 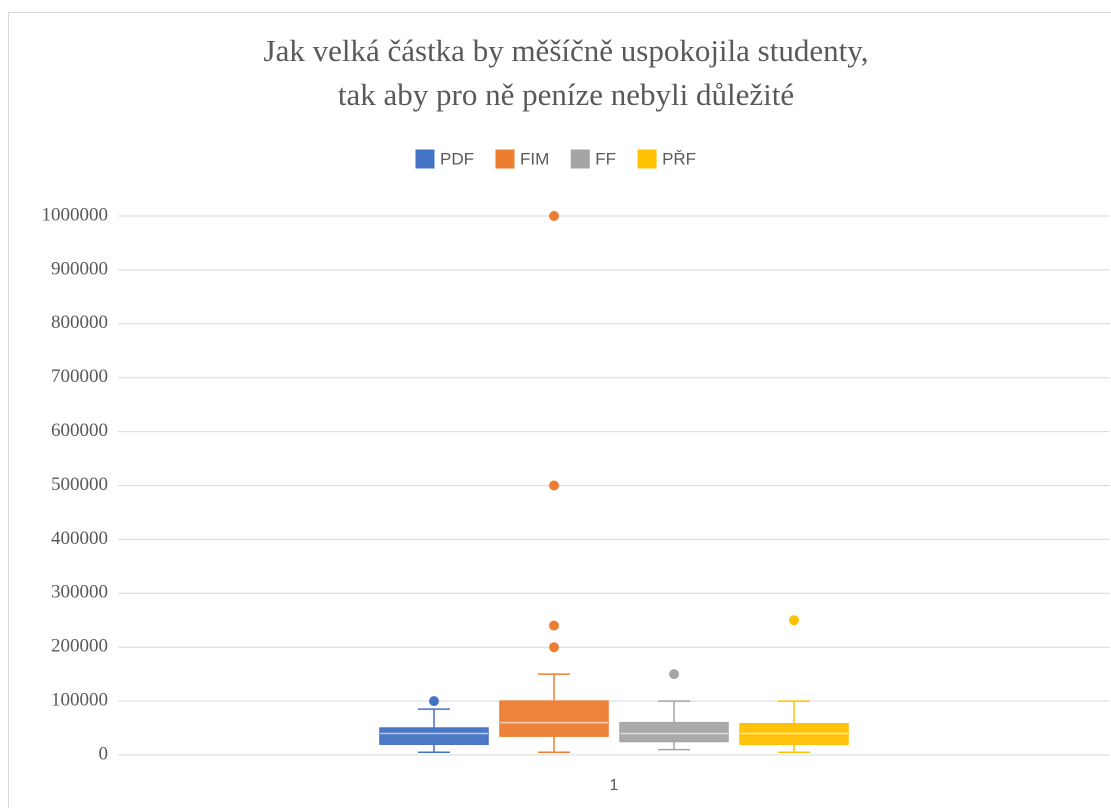 I want to click on y-tick-label: 1000000, so click(x=75, y=214).